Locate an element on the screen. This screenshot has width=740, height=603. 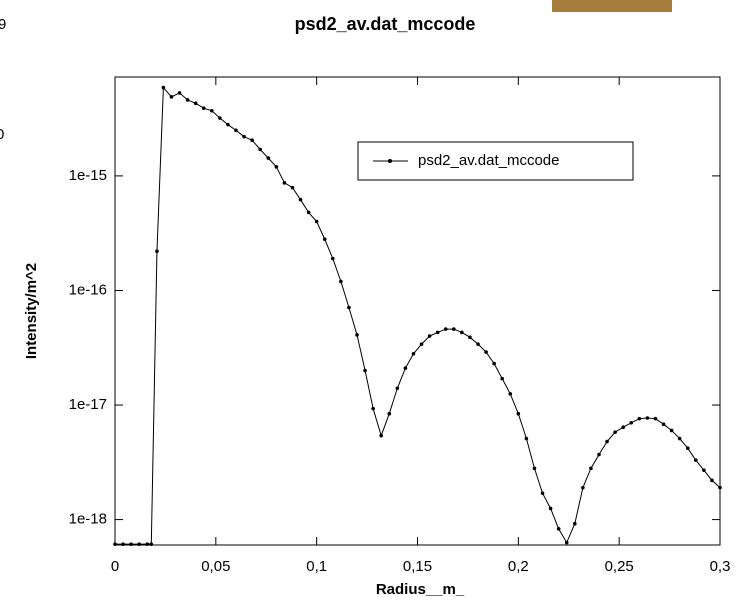
window-fragment is located at coordinates (612, 6).